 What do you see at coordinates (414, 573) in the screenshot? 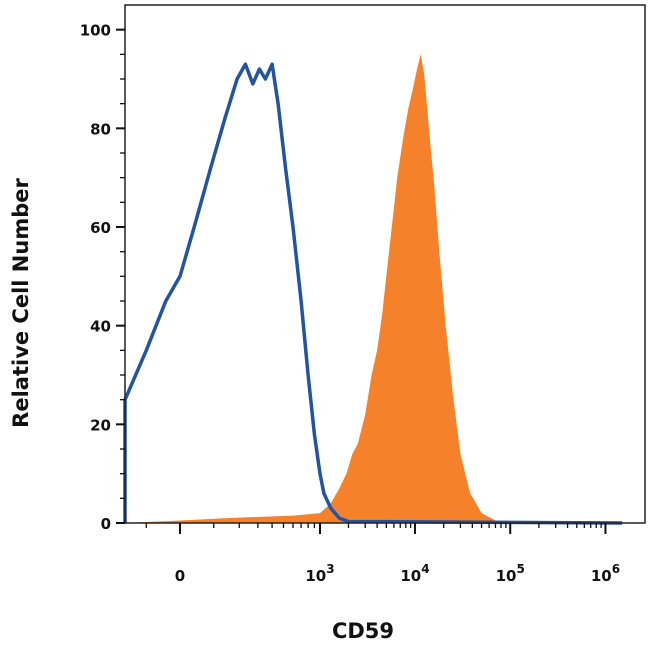
I see `x-tick-label: 10⁴` at bounding box center [414, 573].